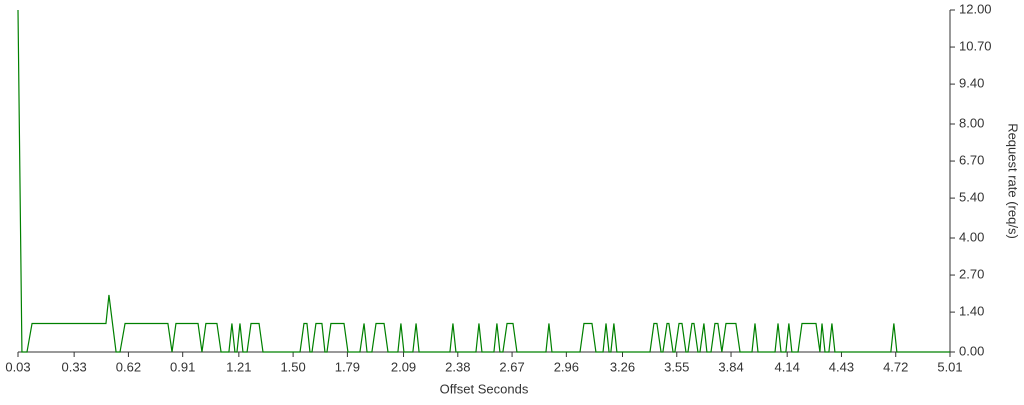 This screenshot has height=405, width=1024. What do you see at coordinates (949, 366) in the screenshot?
I see `x-tick-label: 5.01` at bounding box center [949, 366].